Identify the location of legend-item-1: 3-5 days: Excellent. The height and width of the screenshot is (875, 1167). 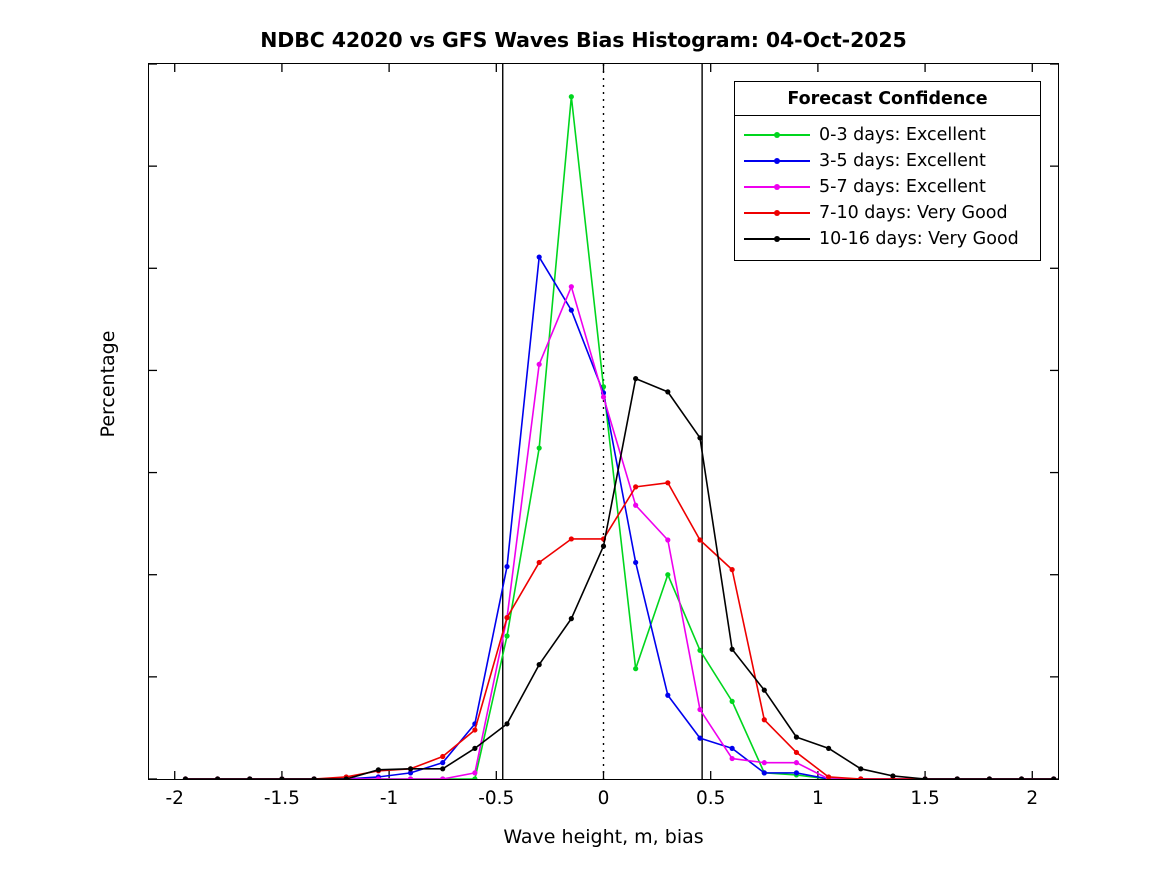
(887, 161).